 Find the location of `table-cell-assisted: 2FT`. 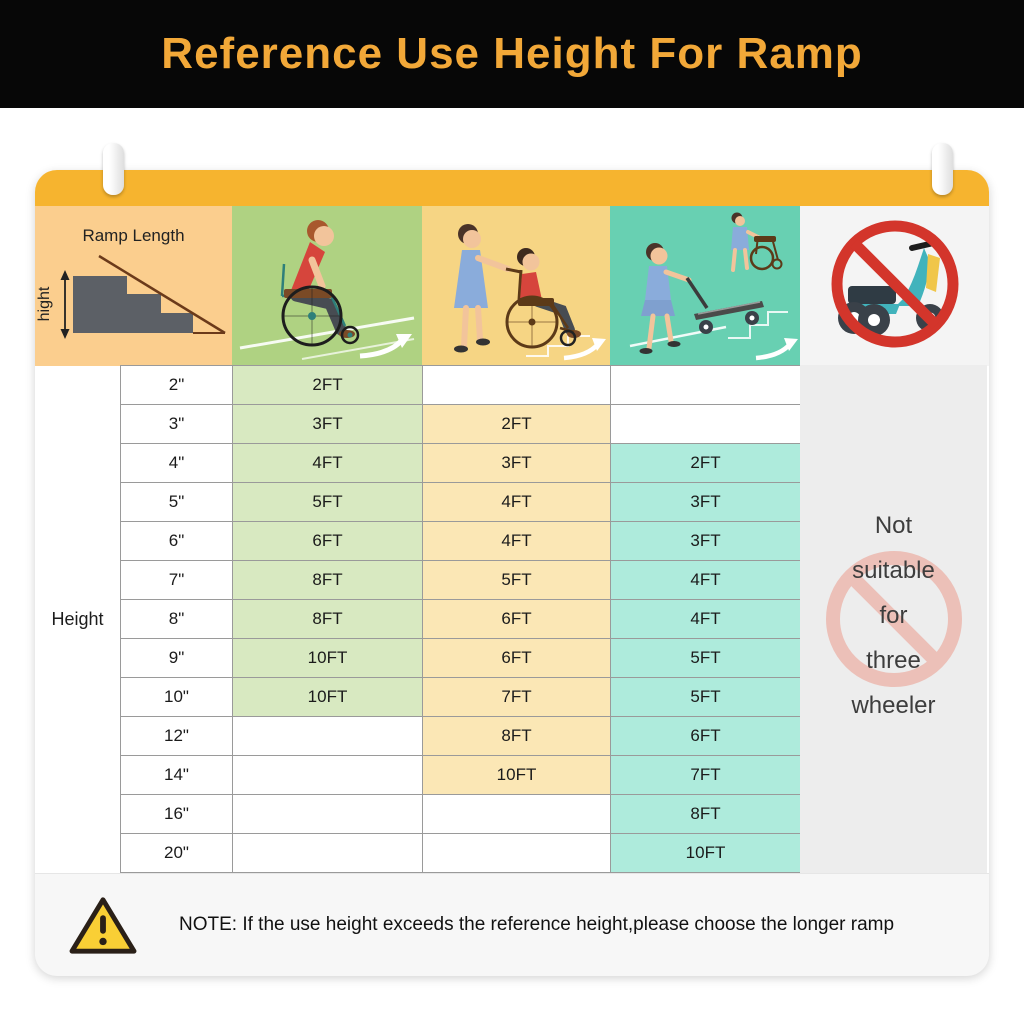

table-cell-assisted: 2FT is located at coordinates (517, 424).